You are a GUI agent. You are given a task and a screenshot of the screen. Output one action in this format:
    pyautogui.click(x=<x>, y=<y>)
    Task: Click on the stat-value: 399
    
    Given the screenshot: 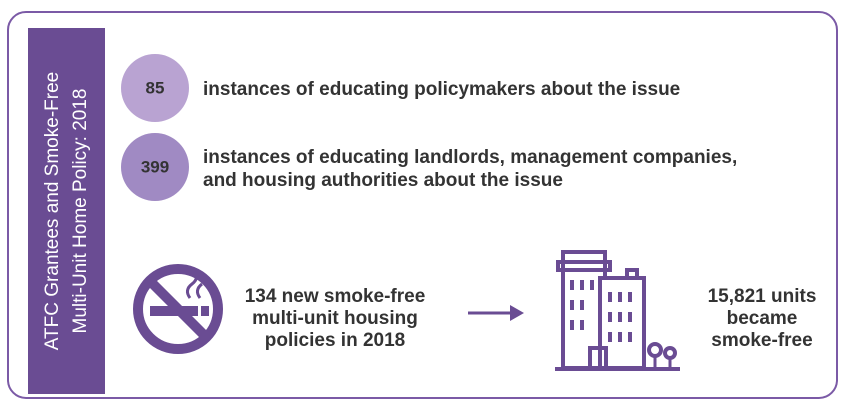 What is the action you would take?
    pyautogui.click(x=155, y=166)
    